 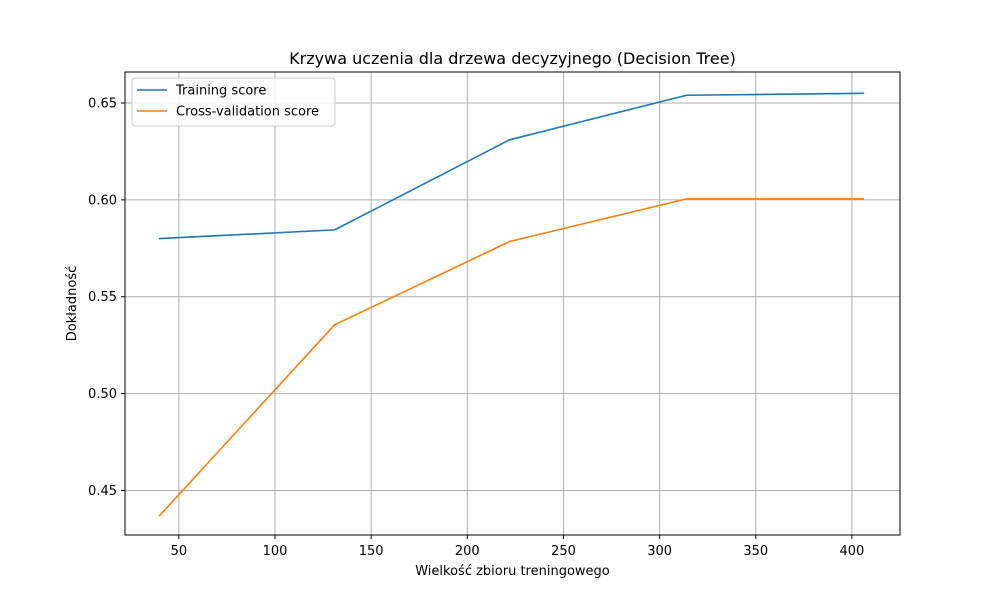 What do you see at coordinates (659, 551) in the screenshot?
I see `x-tick-label: 300` at bounding box center [659, 551].